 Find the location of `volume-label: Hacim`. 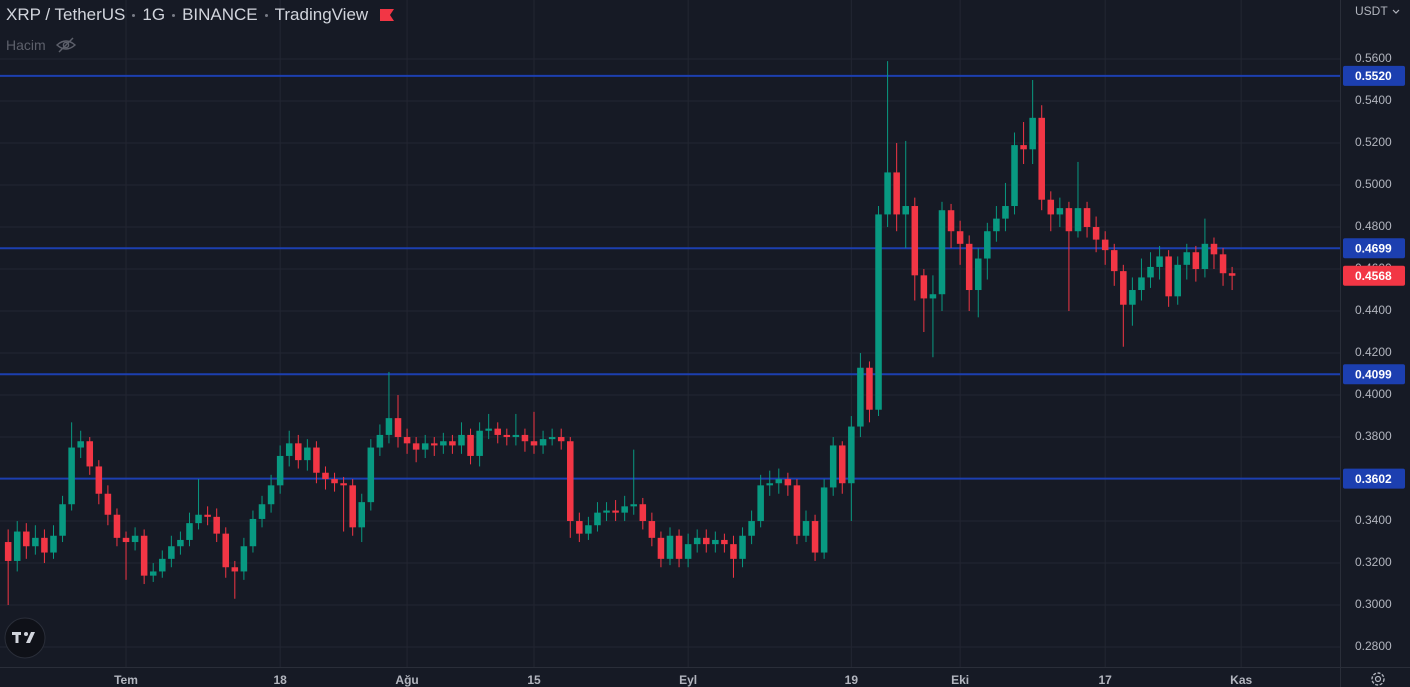

volume-label: Hacim is located at coordinates (26, 45).